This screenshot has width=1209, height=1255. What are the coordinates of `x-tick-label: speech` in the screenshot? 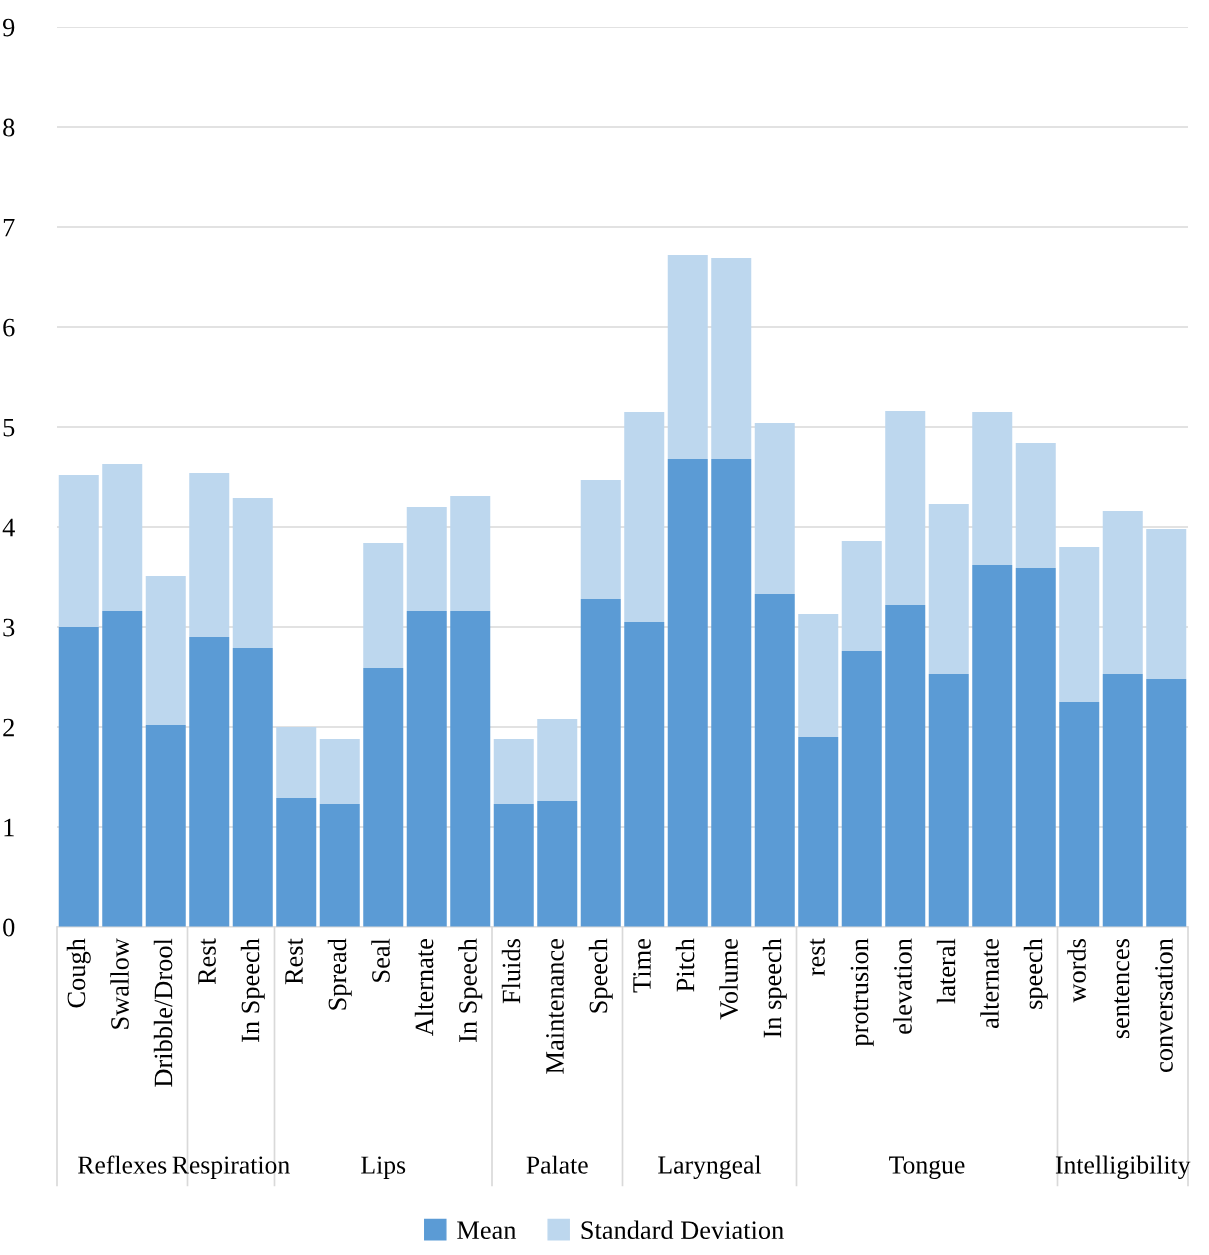 It's located at (1035, 973).